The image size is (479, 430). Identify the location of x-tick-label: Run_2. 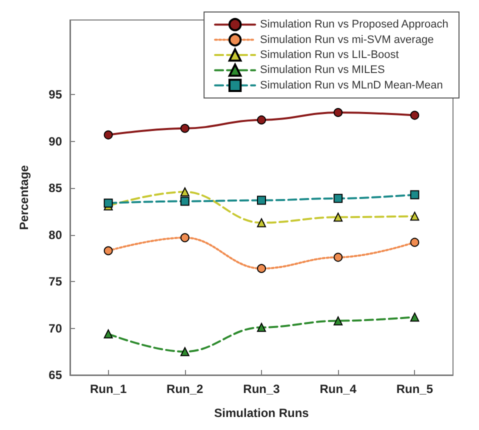
(185, 389).